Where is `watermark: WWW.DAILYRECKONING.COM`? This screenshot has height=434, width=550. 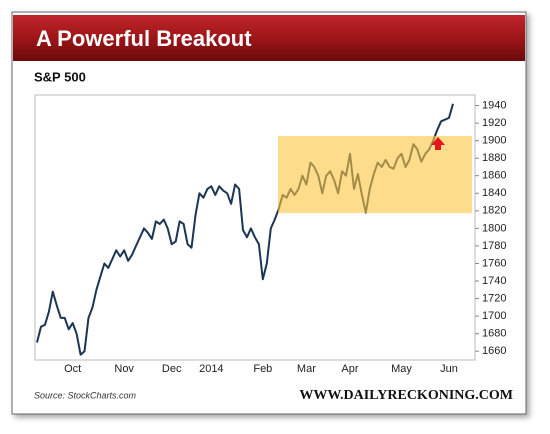
watermark: WWW.DAILYRECKONING.COM is located at coordinates (406, 395).